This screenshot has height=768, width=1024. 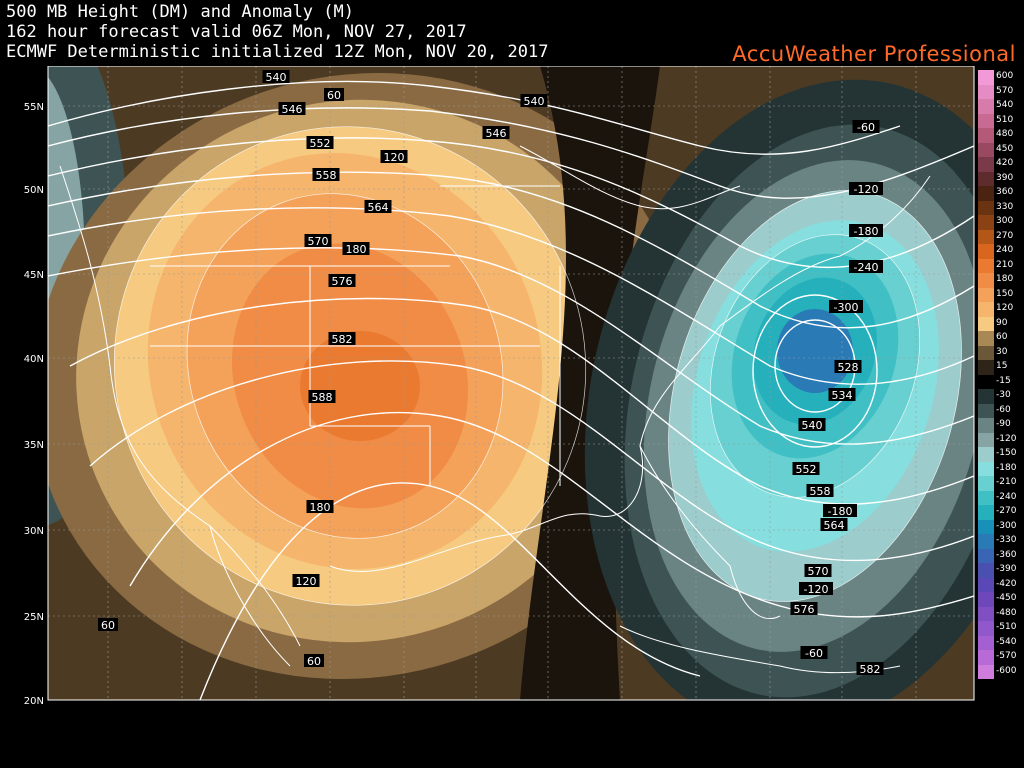 I want to click on legend-entry: -570, so click(x=1000, y=657).